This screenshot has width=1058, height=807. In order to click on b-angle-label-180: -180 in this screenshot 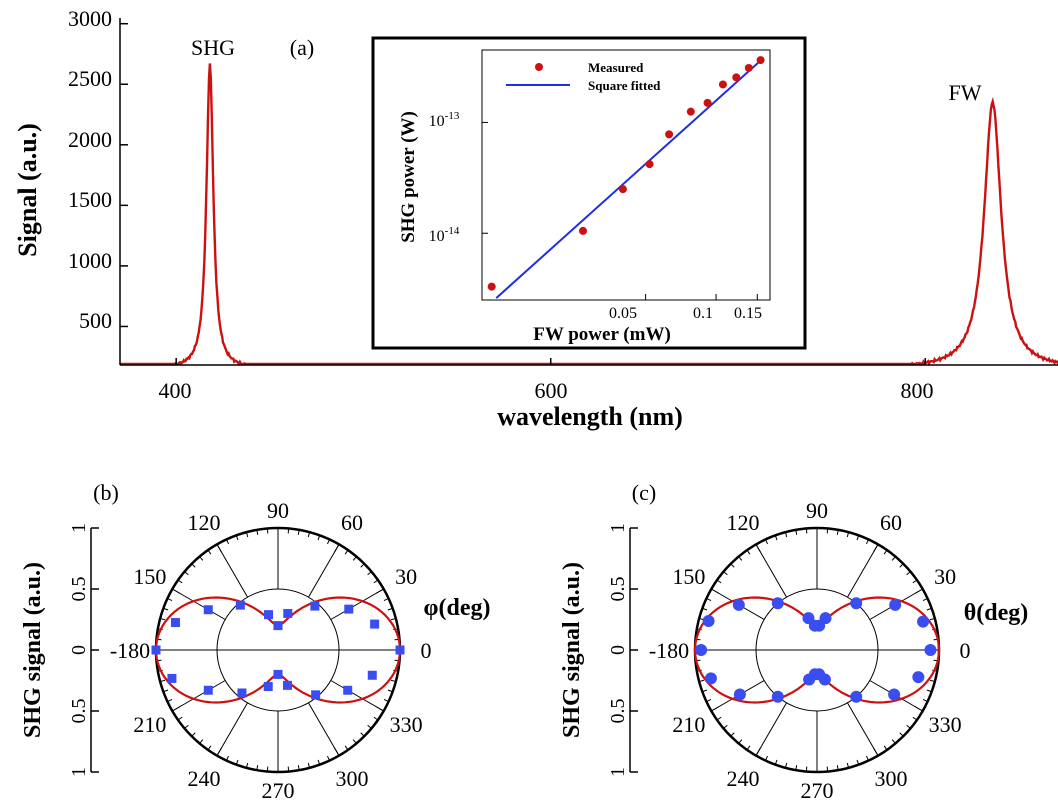, I will do `click(130, 650)`.